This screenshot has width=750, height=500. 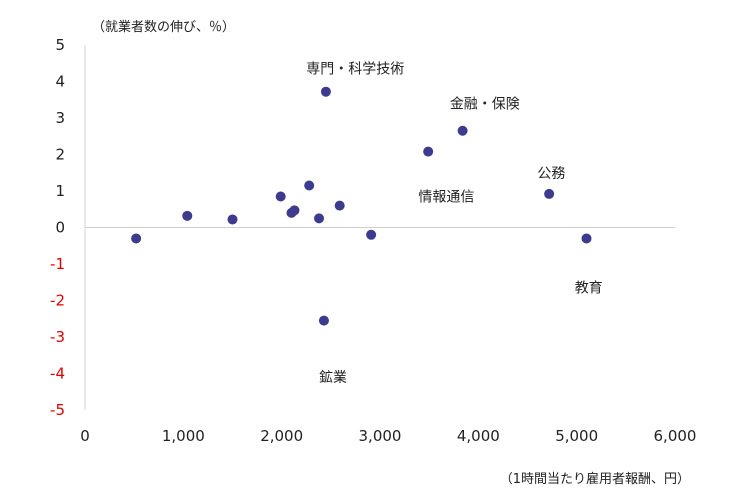 What do you see at coordinates (57, 410) in the screenshot?
I see `y-tick-label: -5` at bounding box center [57, 410].